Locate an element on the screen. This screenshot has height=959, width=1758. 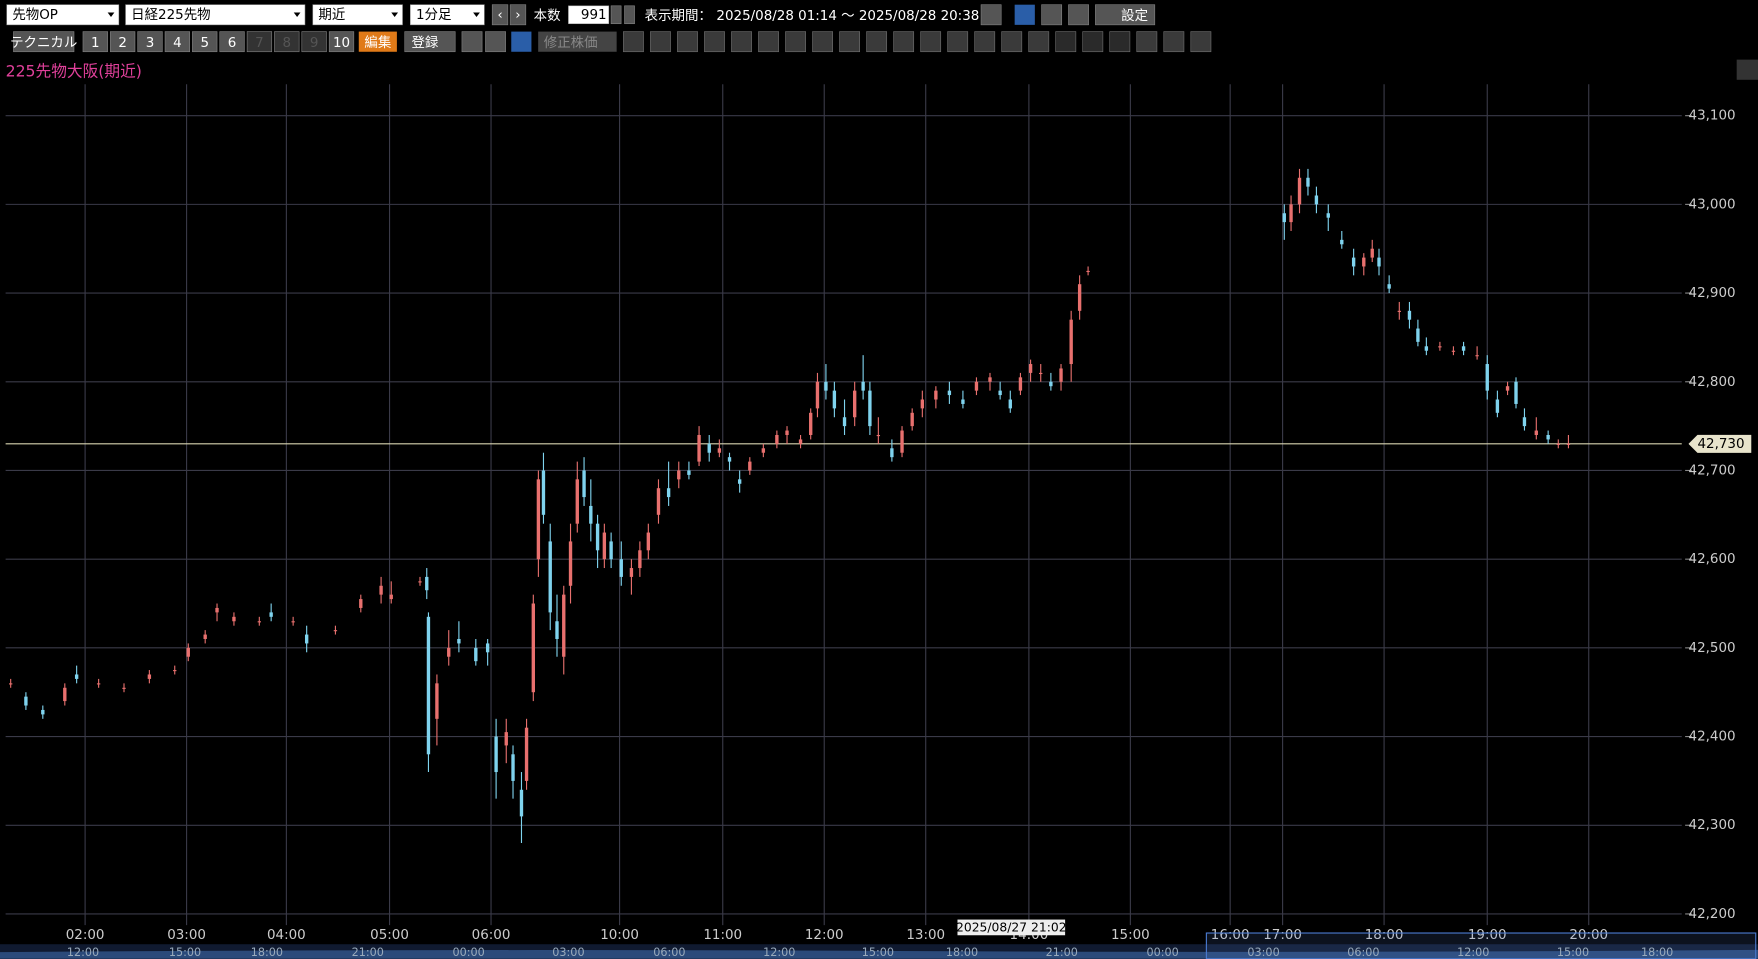
print-button is located at coordinates (1052, 15).